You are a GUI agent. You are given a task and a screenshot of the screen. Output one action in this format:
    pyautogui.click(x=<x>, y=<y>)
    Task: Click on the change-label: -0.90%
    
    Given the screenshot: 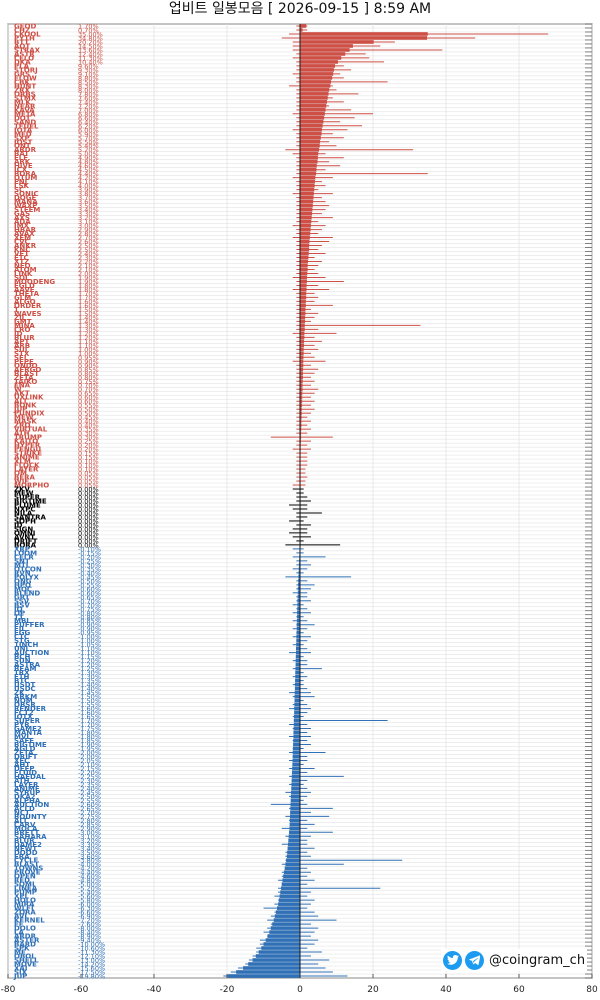 What is the action you would take?
    pyautogui.click(x=89, y=625)
    